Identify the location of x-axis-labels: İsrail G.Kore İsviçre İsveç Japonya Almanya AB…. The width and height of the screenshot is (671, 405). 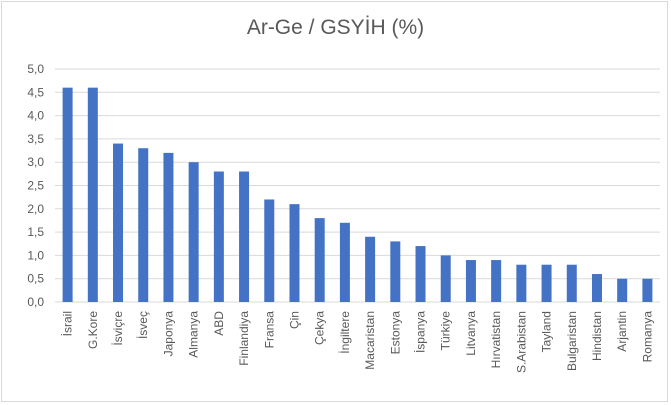
(358, 342).